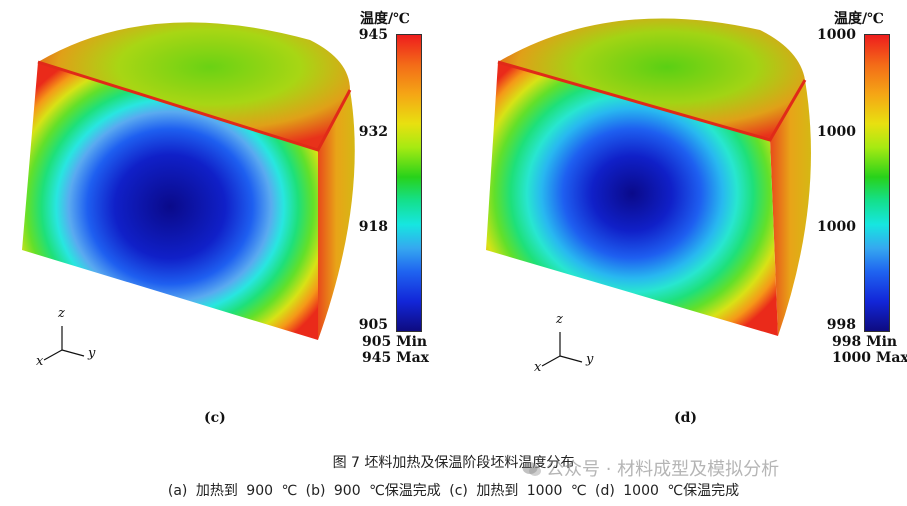 This screenshot has height=506, width=907. I want to click on legend-min-max: 905 Min 945 Max, so click(395, 350).